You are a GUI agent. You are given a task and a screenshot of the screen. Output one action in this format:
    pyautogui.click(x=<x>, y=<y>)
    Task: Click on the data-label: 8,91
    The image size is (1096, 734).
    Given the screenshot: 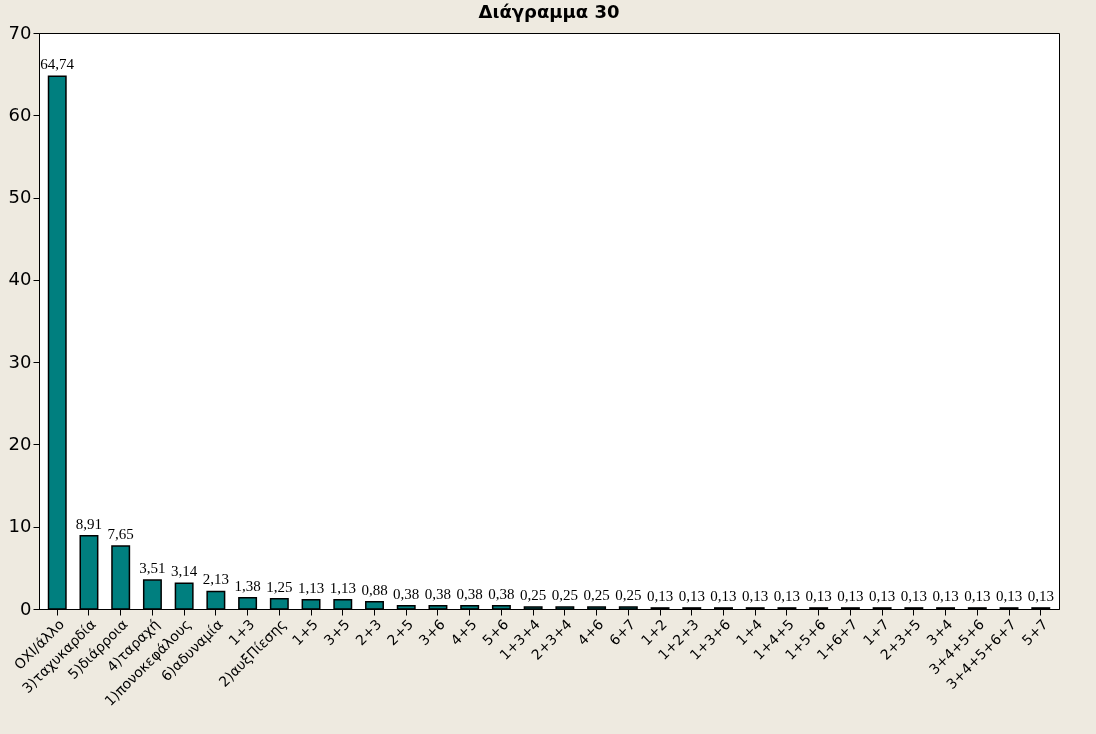 What is the action you would take?
    pyautogui.click(x=89, y=523)
    